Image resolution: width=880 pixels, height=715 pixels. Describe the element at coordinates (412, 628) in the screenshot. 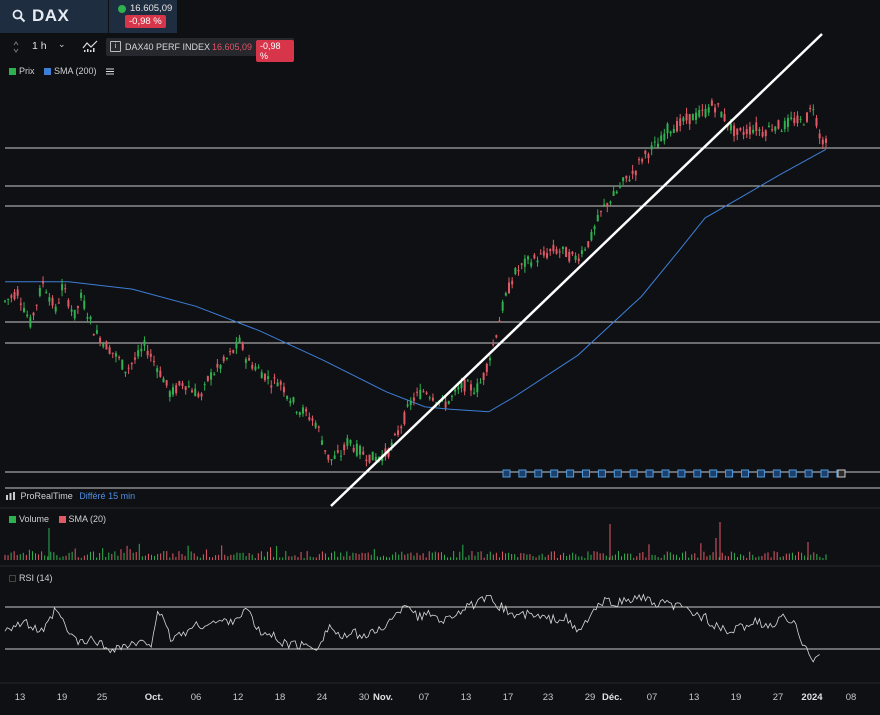

I see `rsi-line` at that location.